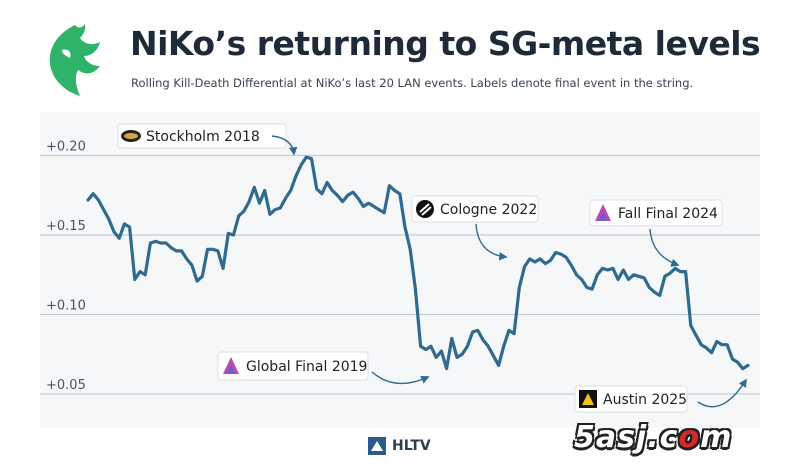 This screenshot has width=800, height=467. What do you see at coordinates (66, 226) in the screenshot?
I see `y-tick-label: +0.15` at bounding box center [66, 226].